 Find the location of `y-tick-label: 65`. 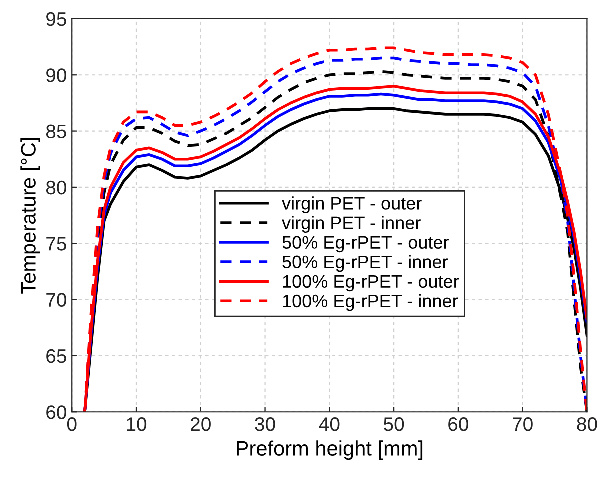

y-tick-label: 65 is located at coordinates (56, 356).